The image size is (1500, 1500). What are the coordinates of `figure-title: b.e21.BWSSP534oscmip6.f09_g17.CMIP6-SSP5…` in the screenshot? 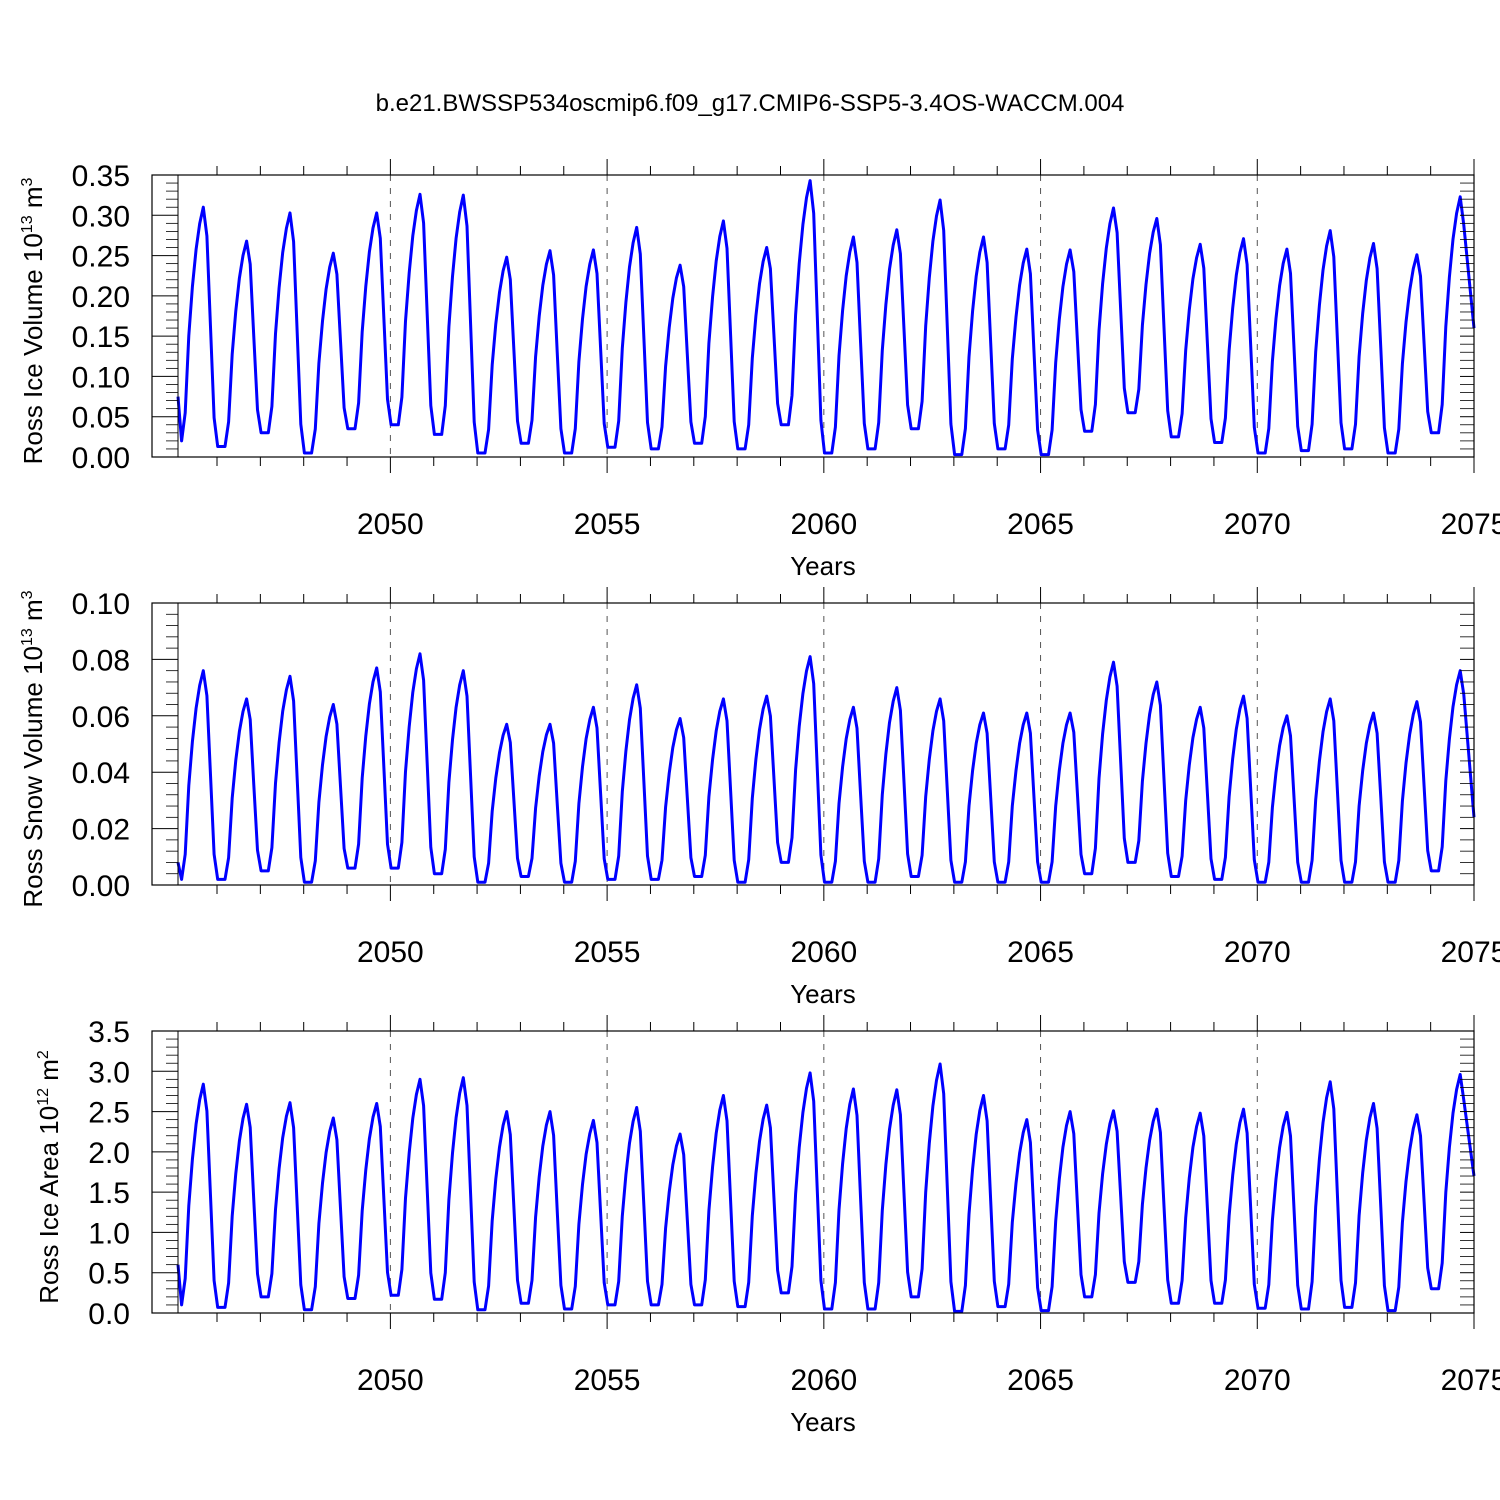 It's located at (750, 103).